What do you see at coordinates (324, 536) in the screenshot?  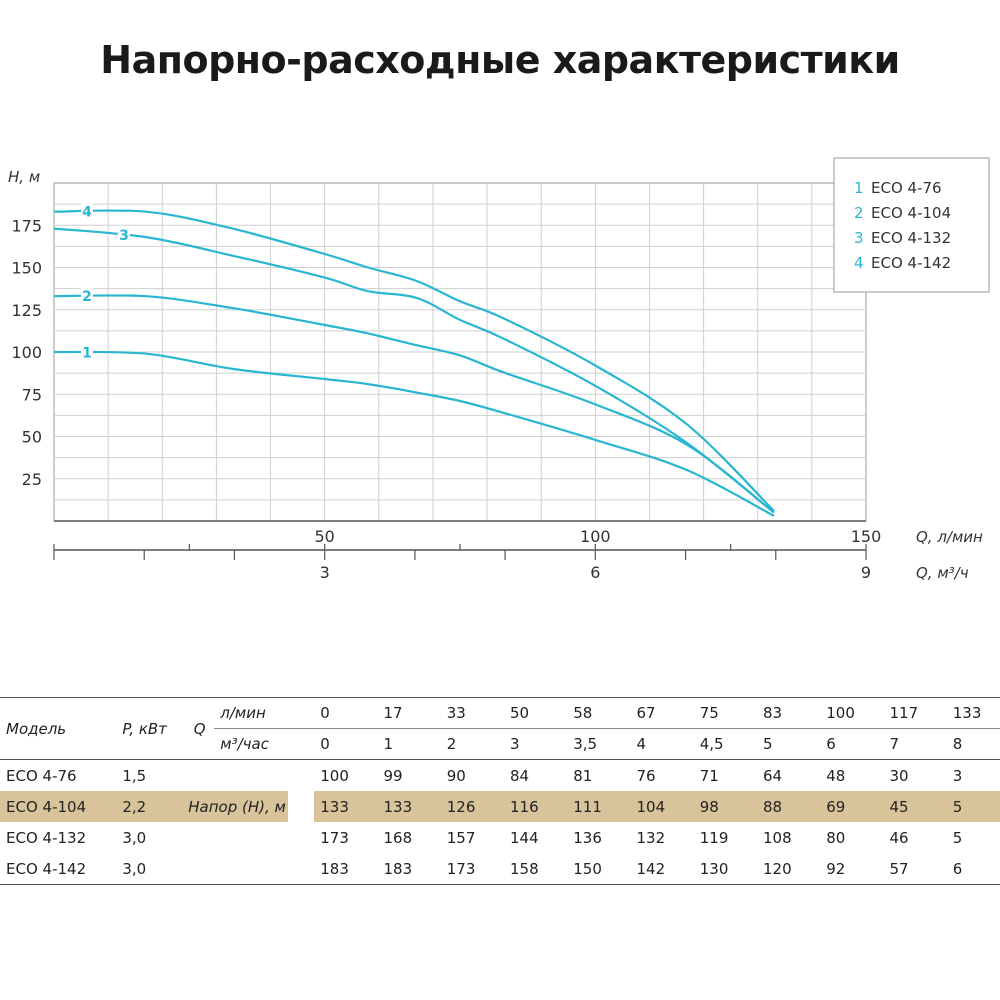 I see `x-tick-label-lmin: 50` at bounding box center [324, 536].